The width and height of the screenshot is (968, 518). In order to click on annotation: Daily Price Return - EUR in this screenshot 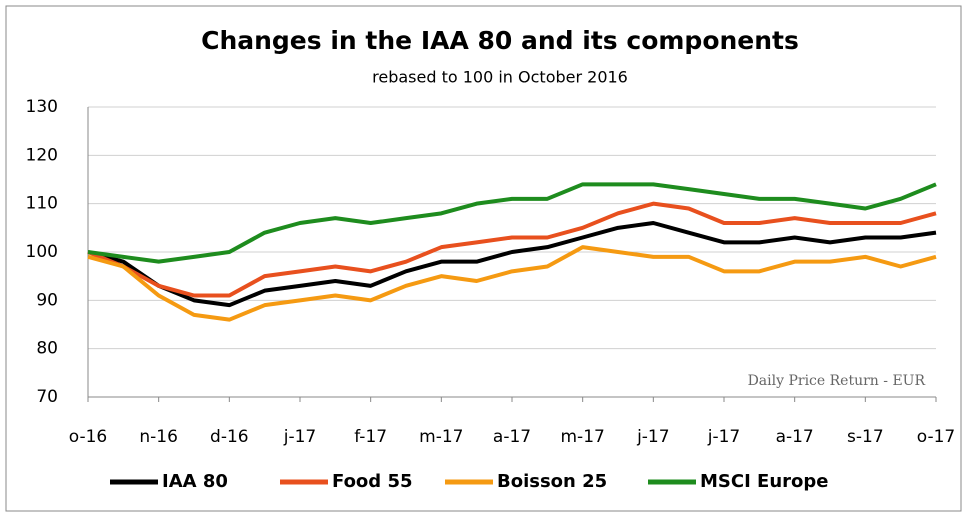, I will do `click(837, 381)`.